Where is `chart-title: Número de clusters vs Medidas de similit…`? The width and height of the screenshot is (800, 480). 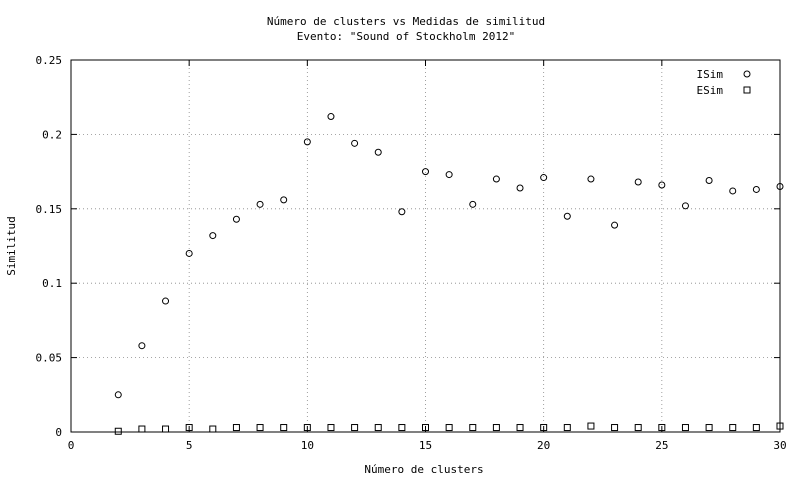 chart-title: Número de clusters vs Medidas de similit… is located at coordinates (406, 21).